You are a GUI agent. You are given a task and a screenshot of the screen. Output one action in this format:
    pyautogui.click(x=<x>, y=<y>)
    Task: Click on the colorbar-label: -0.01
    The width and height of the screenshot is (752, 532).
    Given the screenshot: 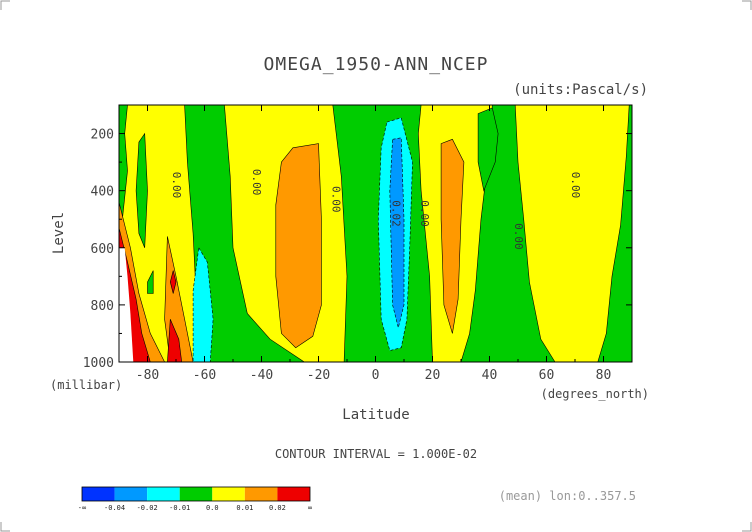 What is the action you would take?
    pyautogui.click(x=179, y=508)
    